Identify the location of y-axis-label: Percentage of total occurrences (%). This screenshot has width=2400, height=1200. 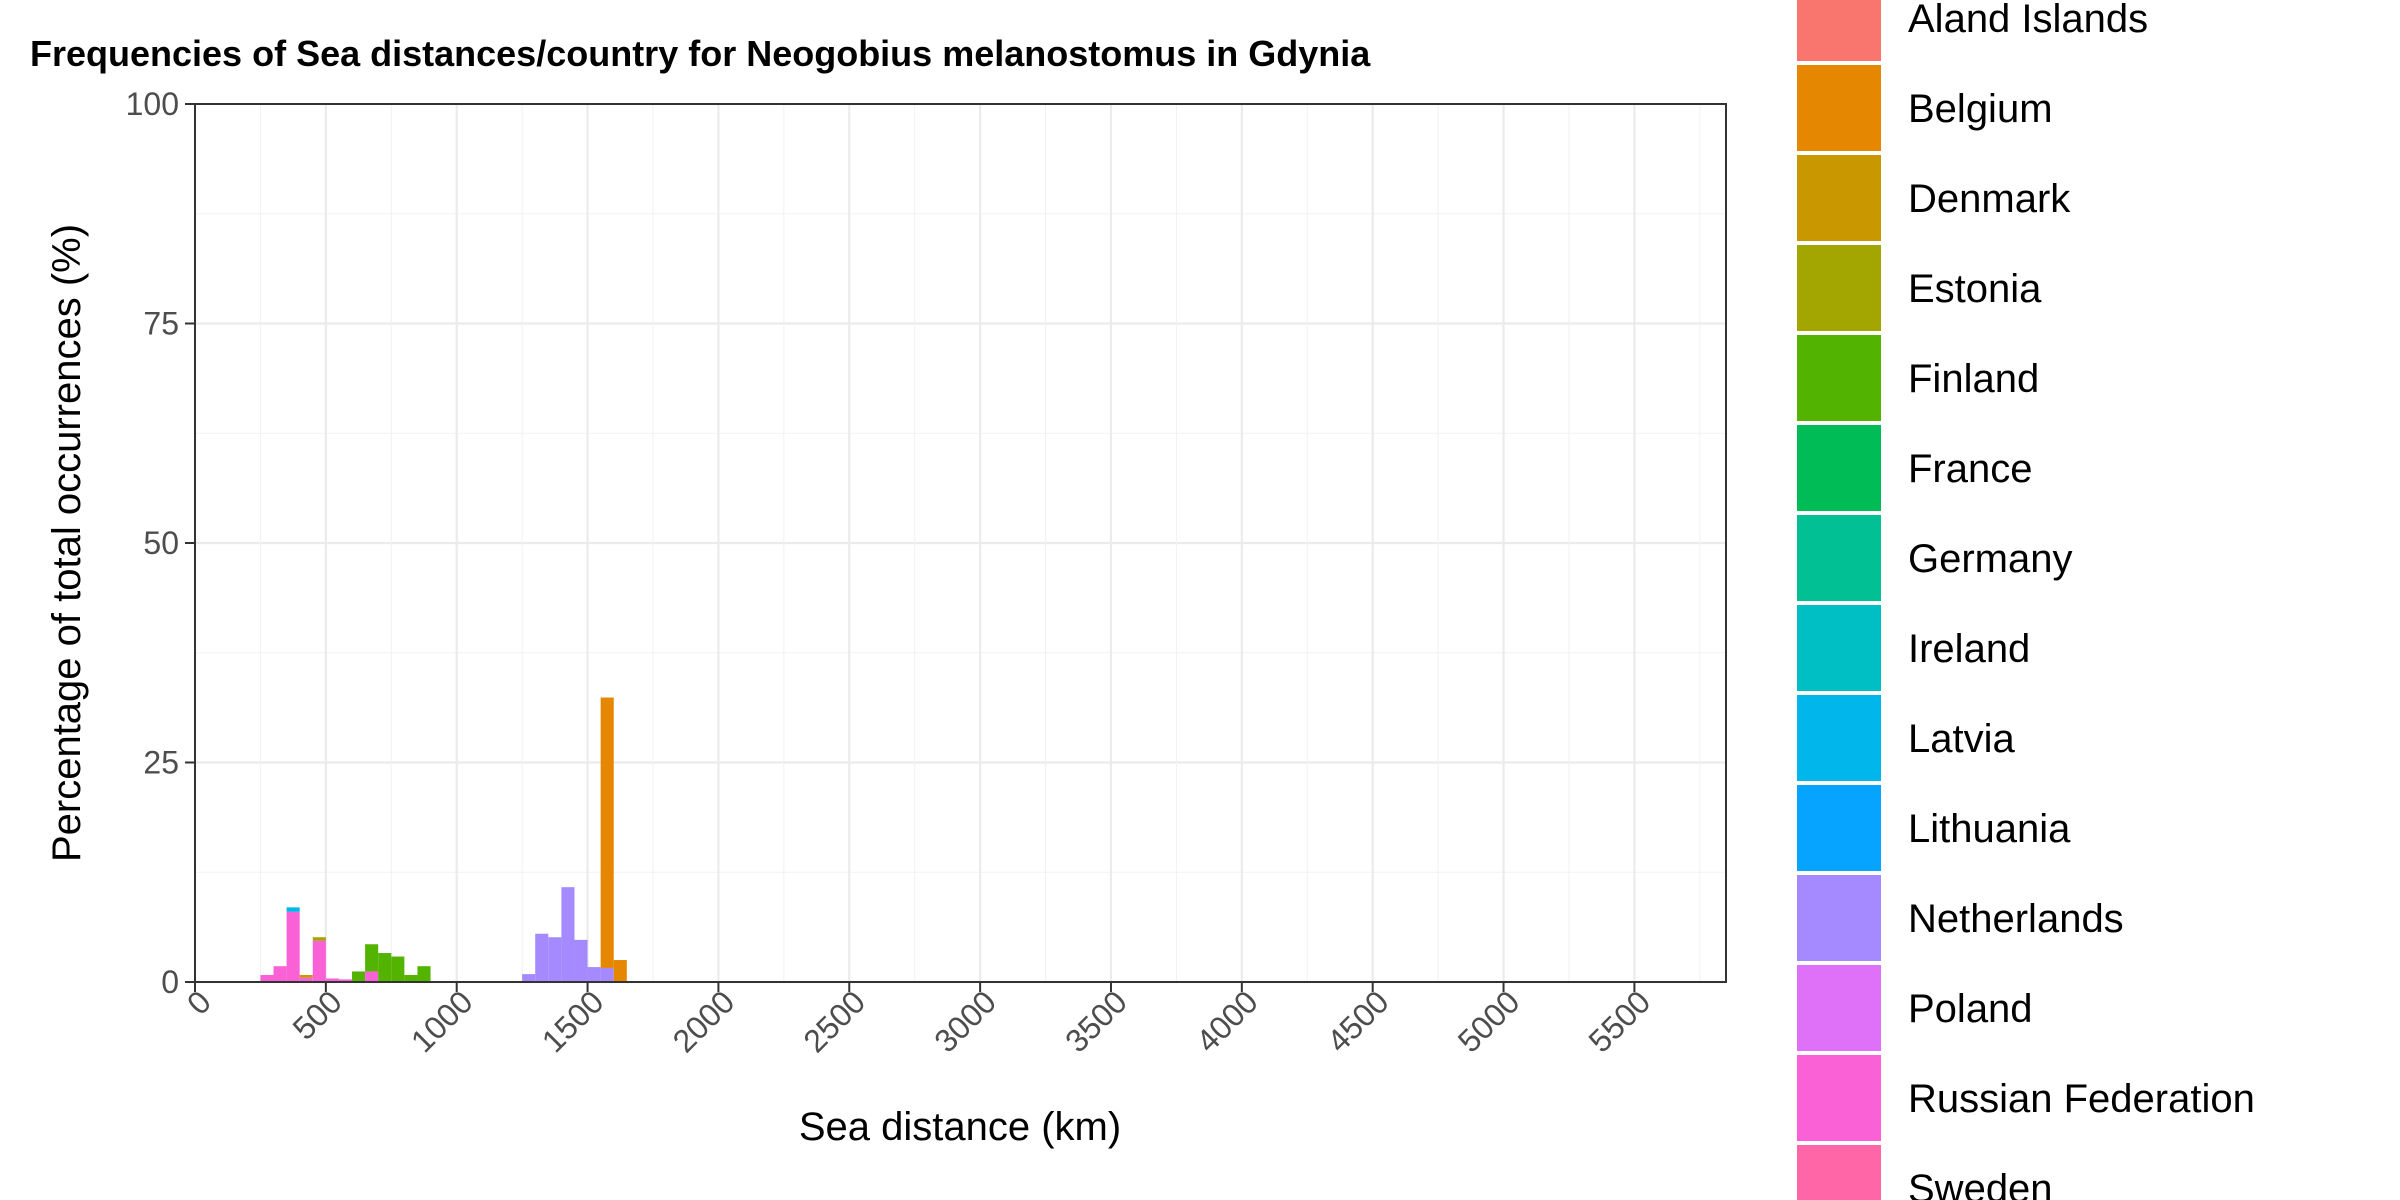
(67, 543).